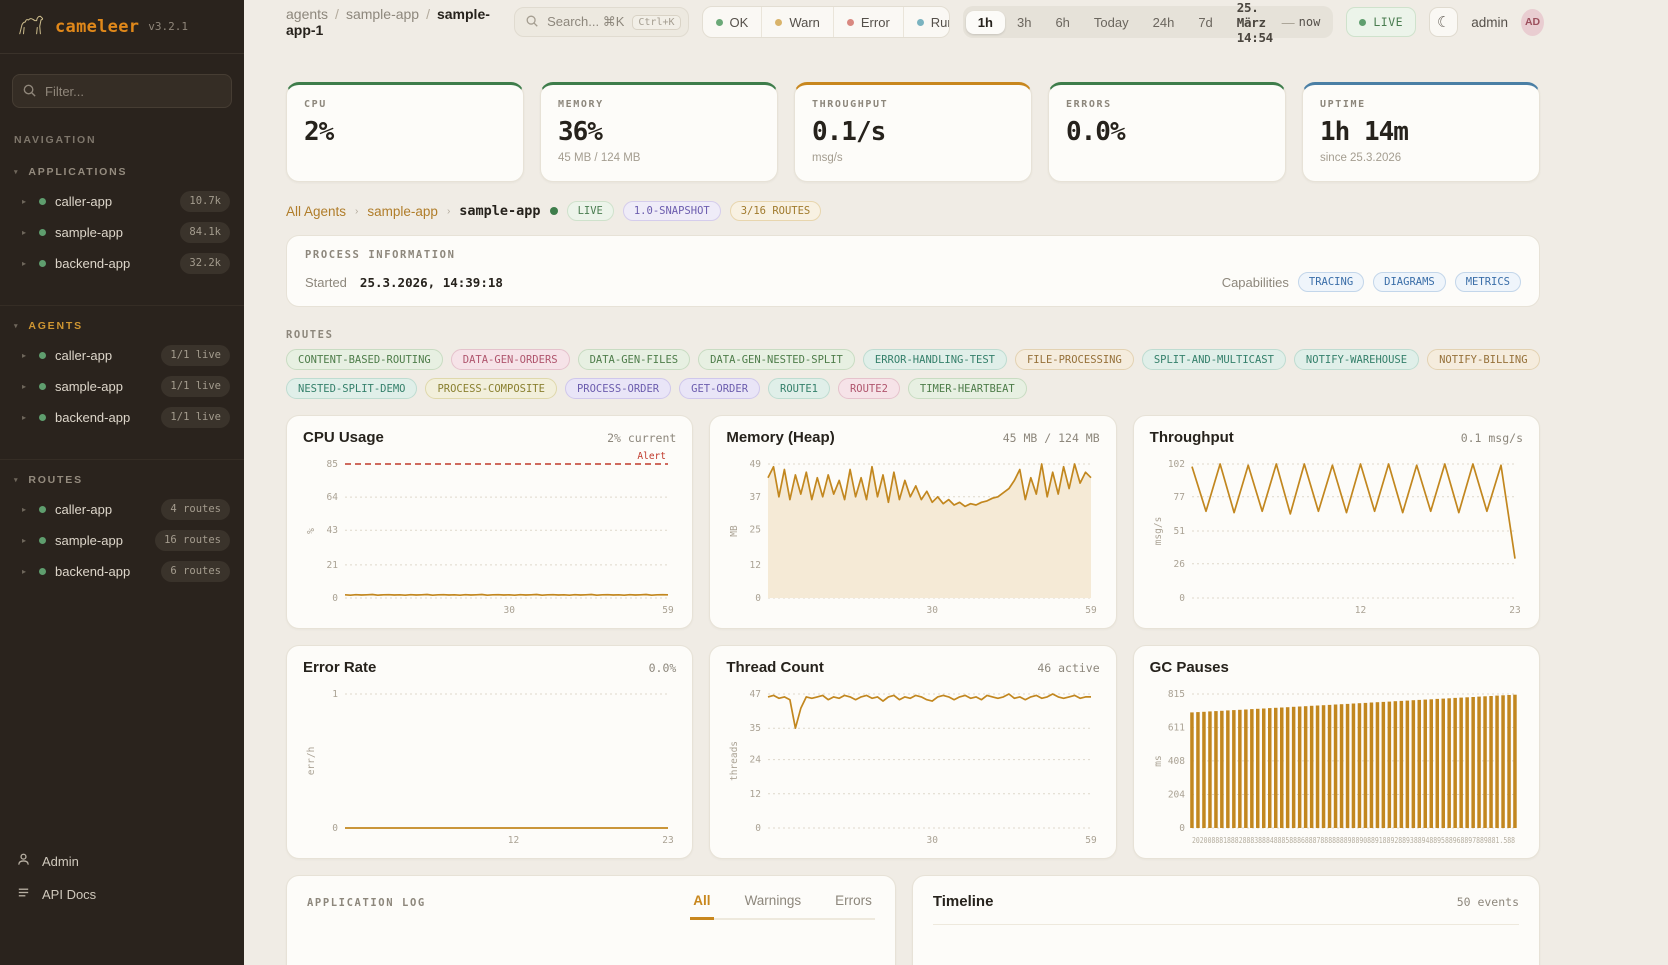  Describe the element at coordinates (122, 232) in the screenshot. I see `sidebar-item-applications-sample-app: ▸ sample-app 84.1k` at that location.